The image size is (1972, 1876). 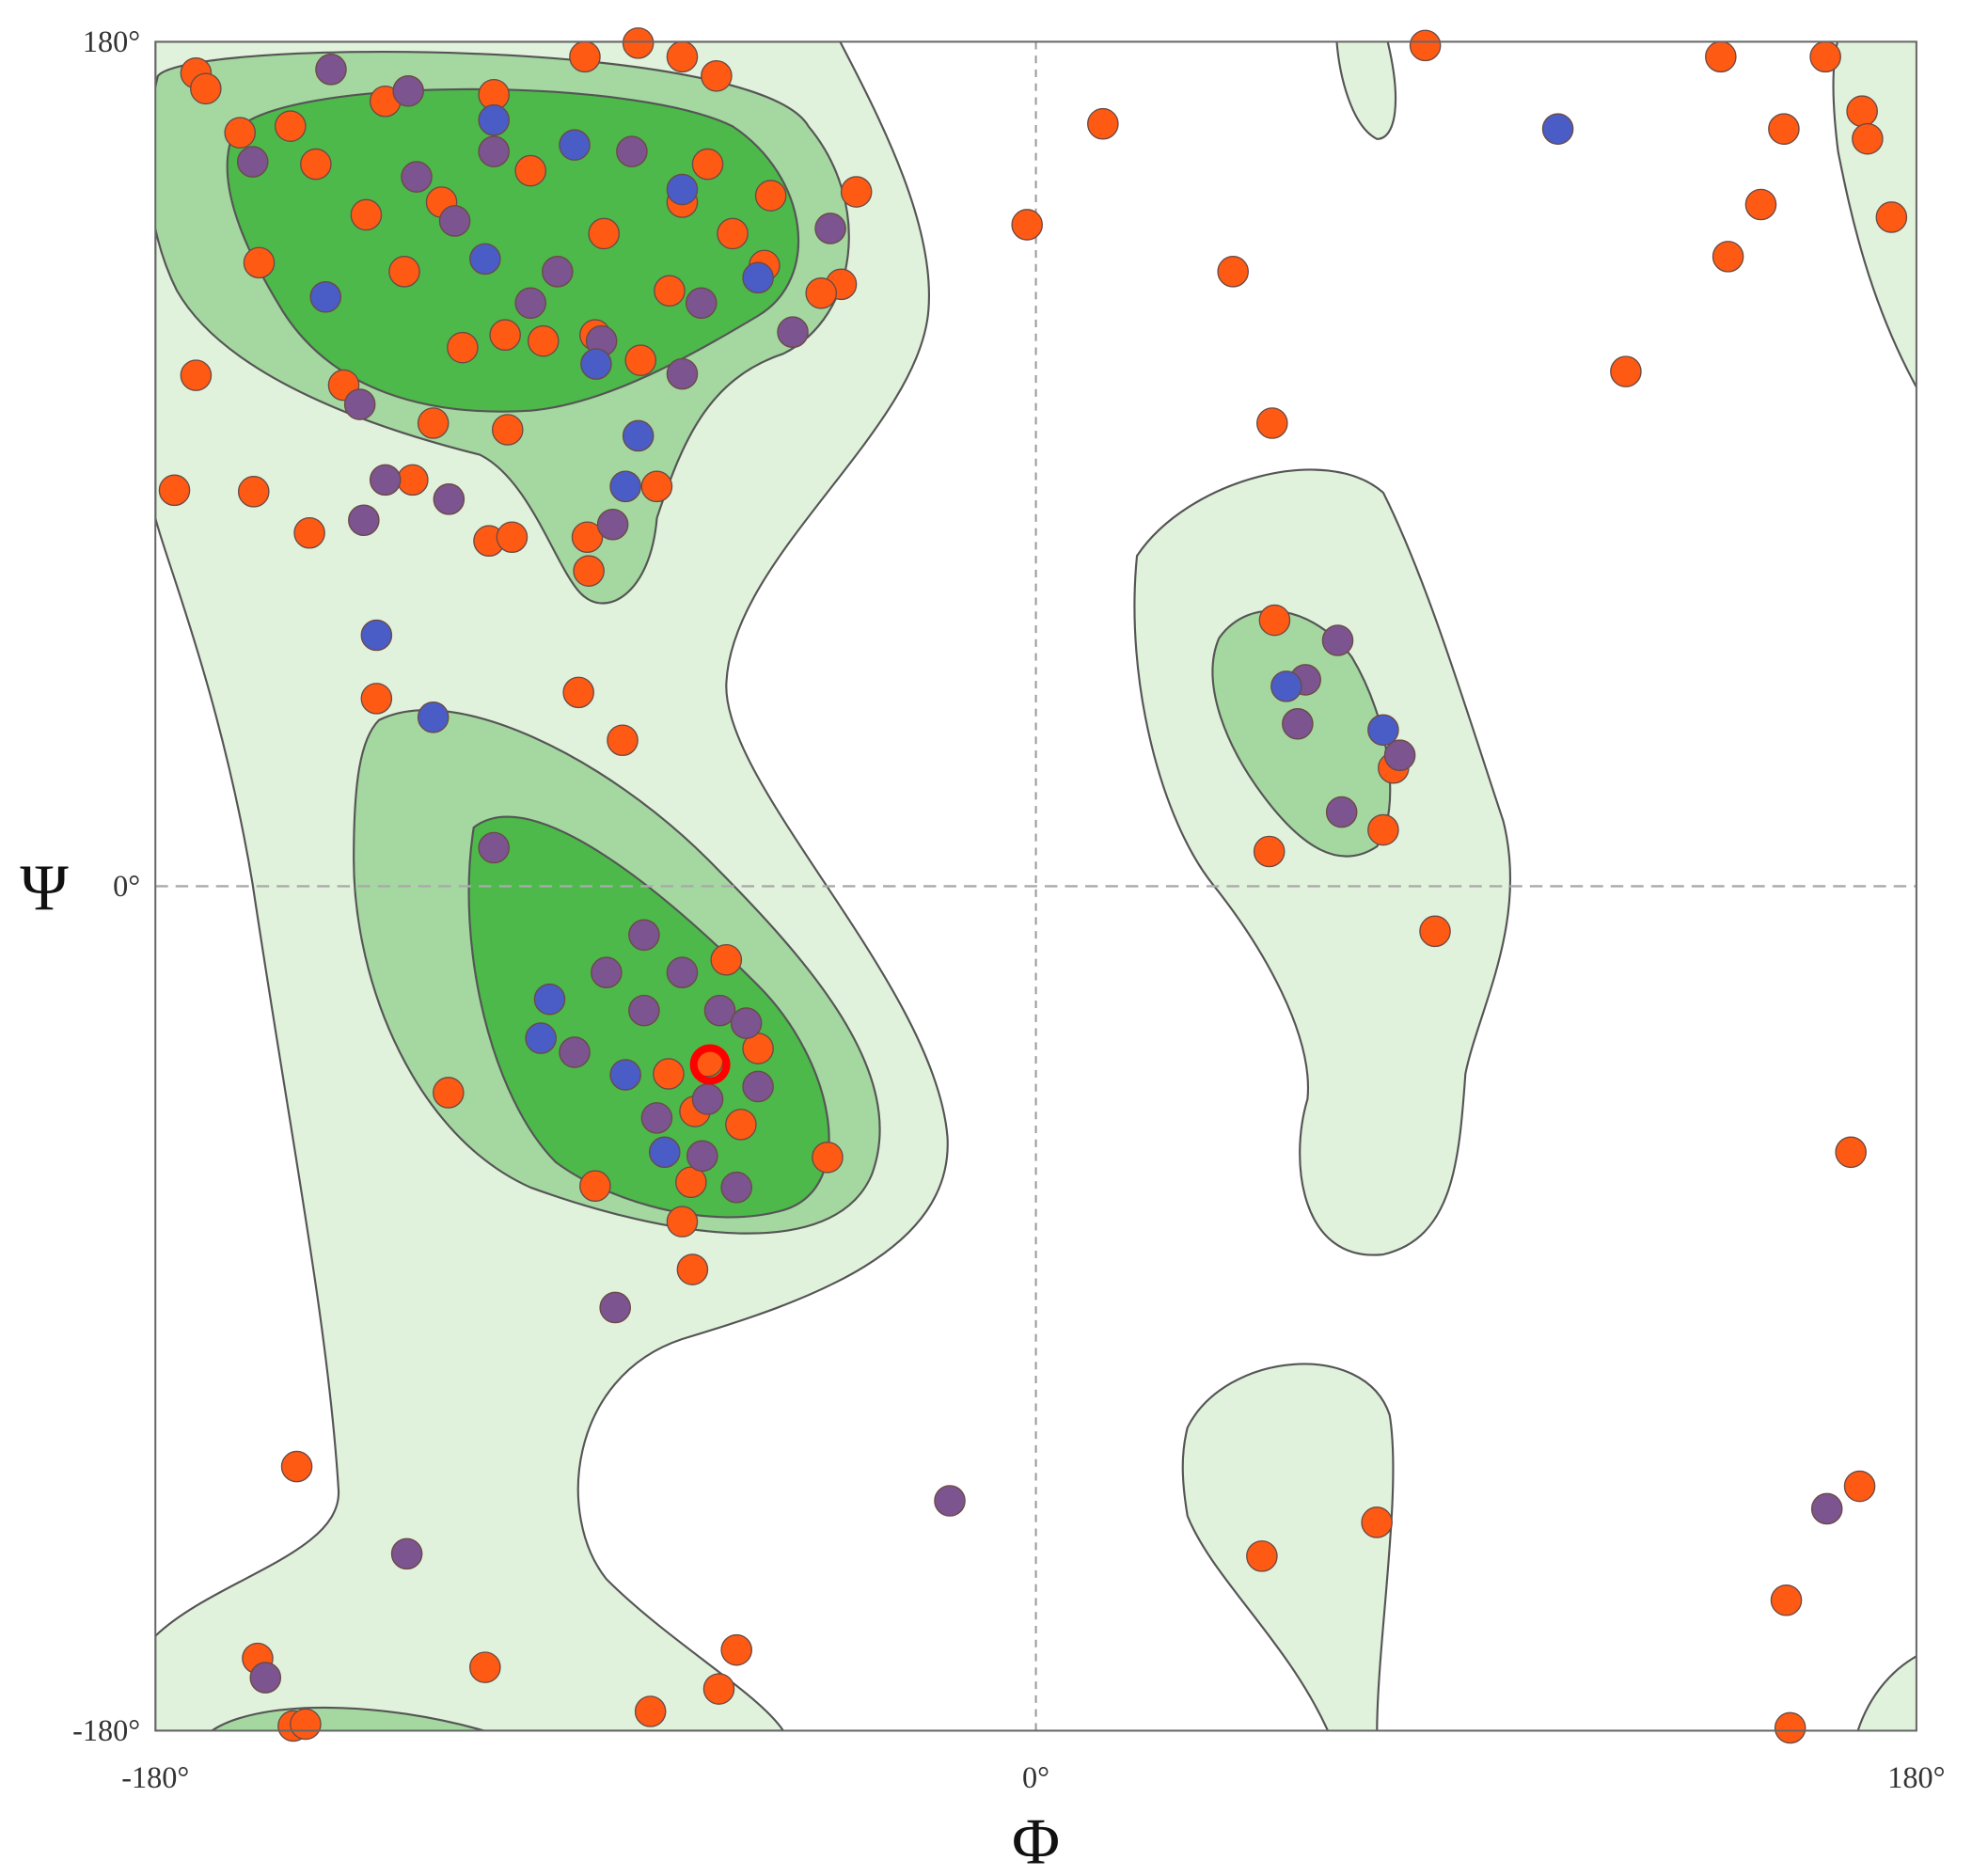 What do you see at coordinates (44, 888) in the screenshot?
I see `y-axis-title: Ψ` at bounding box center [44, 888].